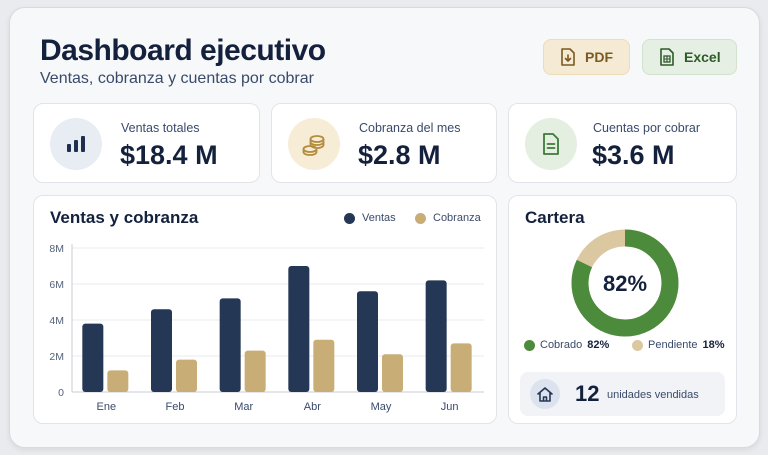 This screenshot has height=455, width=768. Describe the element at coordinates (713, 345) in the screenshot. I see `legend-value: 18%` at that location.